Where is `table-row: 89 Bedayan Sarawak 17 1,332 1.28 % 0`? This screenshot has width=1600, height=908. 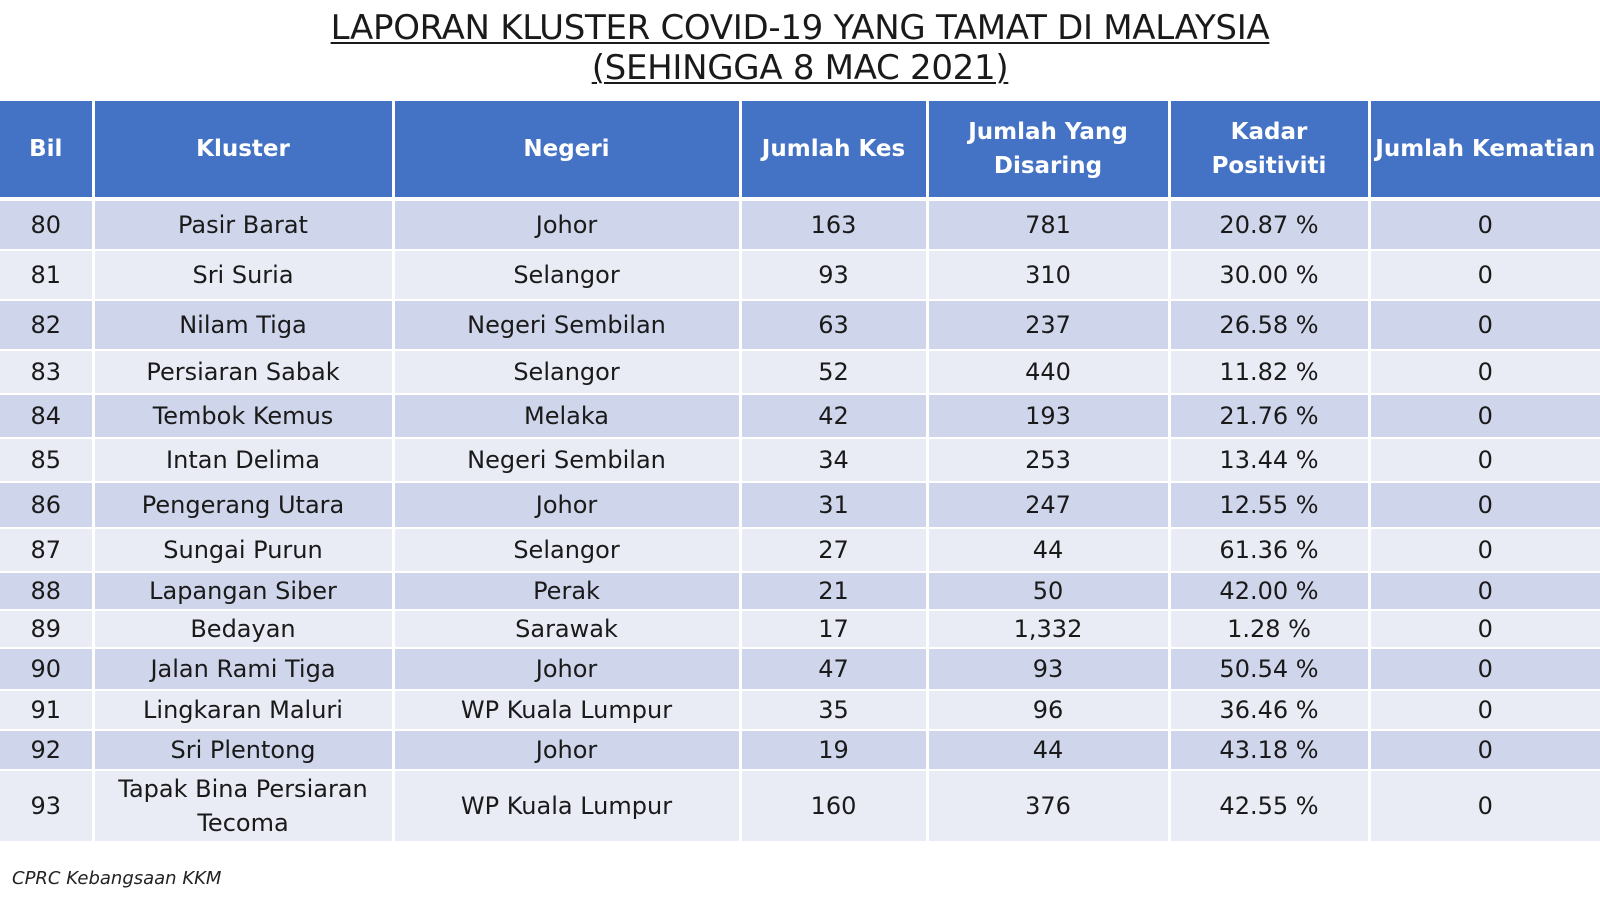 table-row: 89 Bedayan Sarawak 17 1,332 1.28 % 0 is located at coordinates (800, 629).